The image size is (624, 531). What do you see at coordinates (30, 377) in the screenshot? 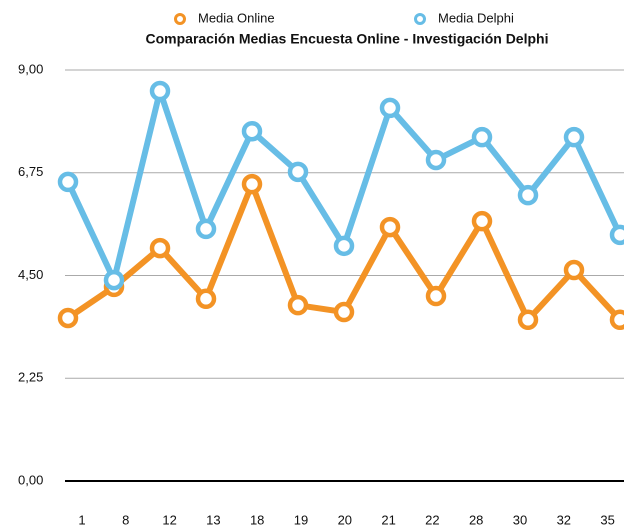
I see `y-tick-label: 2,25` at bounding box center [30, 377].